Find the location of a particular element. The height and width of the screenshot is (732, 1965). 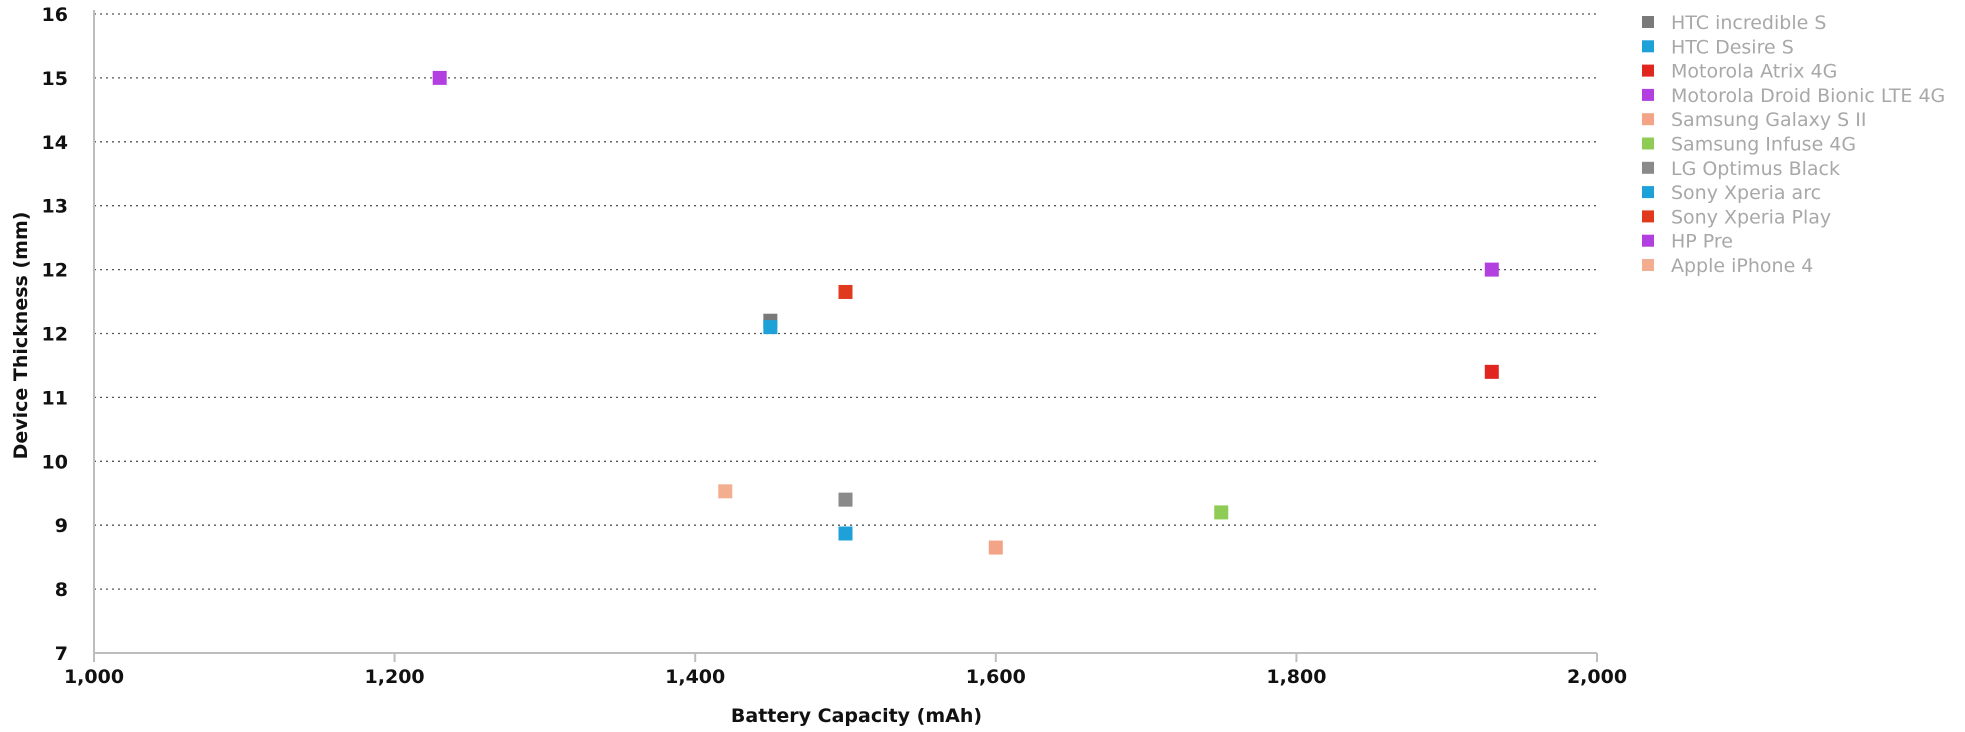

legend-label: Samsung Infuse 4G is located at coordinates (1763, 145).